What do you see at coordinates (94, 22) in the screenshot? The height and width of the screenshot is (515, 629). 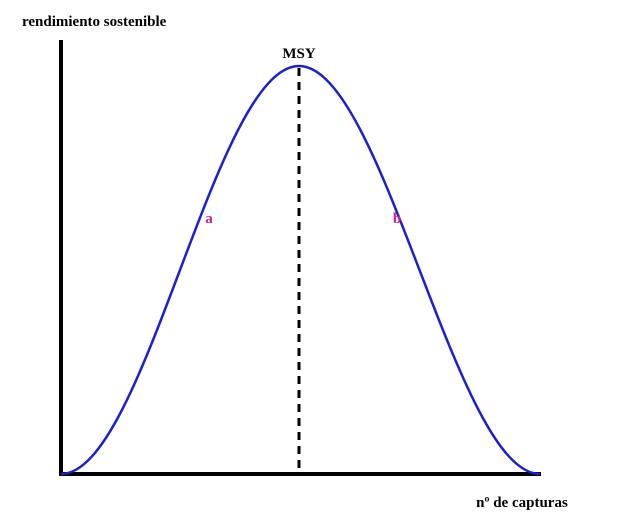 I see `y-axis-label: rendimiento sostenible` at bounding box center [94, 22].